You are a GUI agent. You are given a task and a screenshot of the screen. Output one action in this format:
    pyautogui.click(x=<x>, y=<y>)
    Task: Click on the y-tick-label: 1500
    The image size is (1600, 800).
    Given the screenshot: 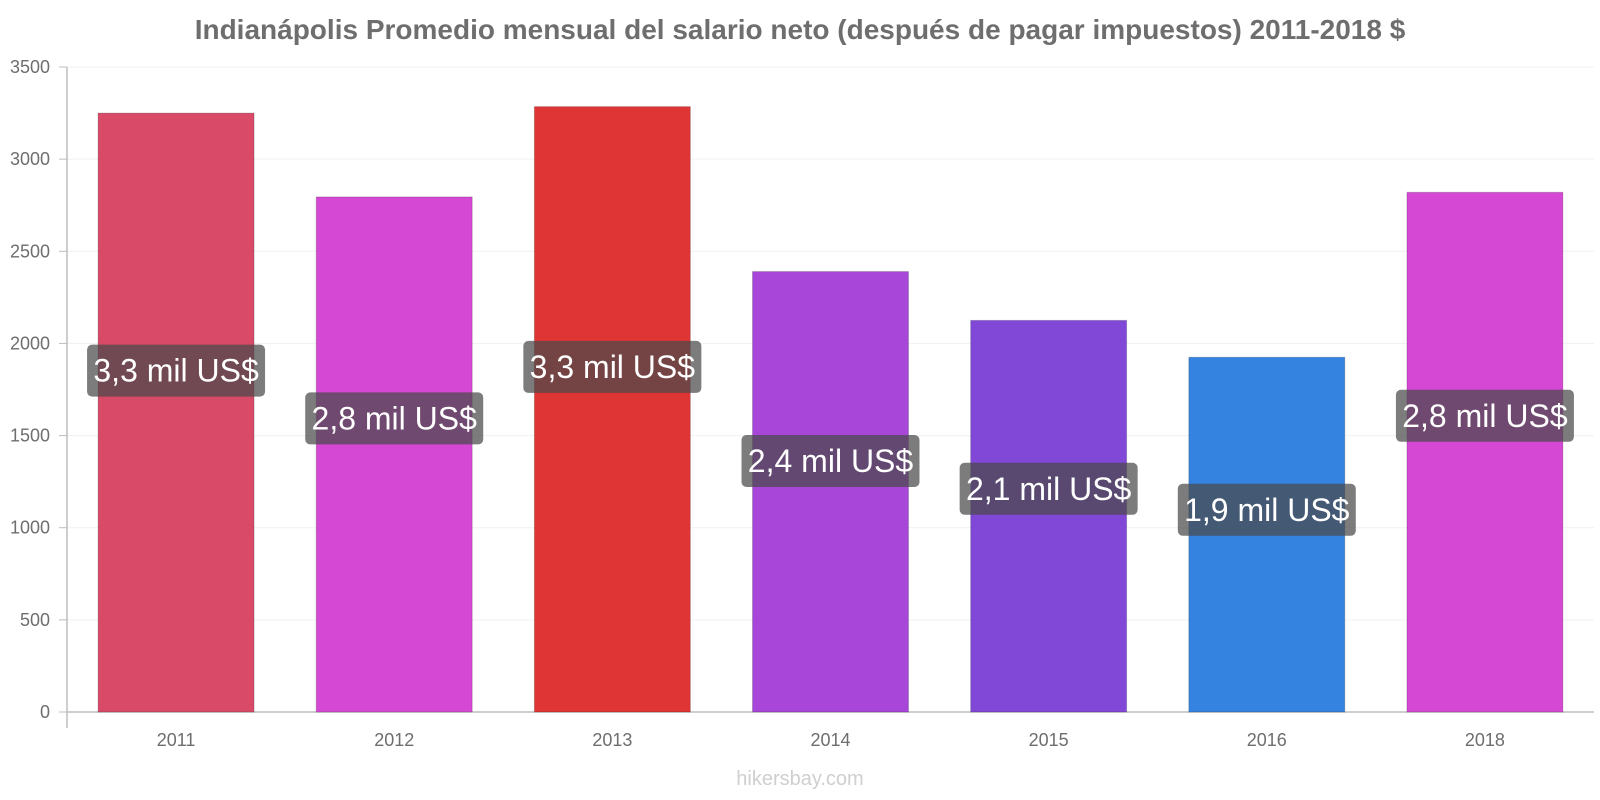 What is the action you would take?
    pyautogui.click(x=30, y=436)
    